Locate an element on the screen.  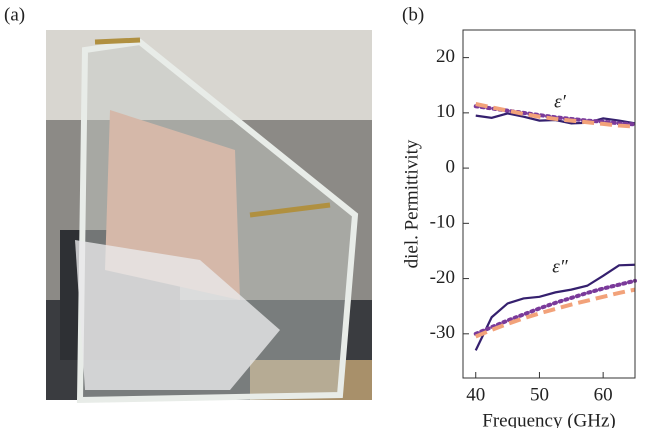
annotation: ε″ is located at coordinates (560, 266).